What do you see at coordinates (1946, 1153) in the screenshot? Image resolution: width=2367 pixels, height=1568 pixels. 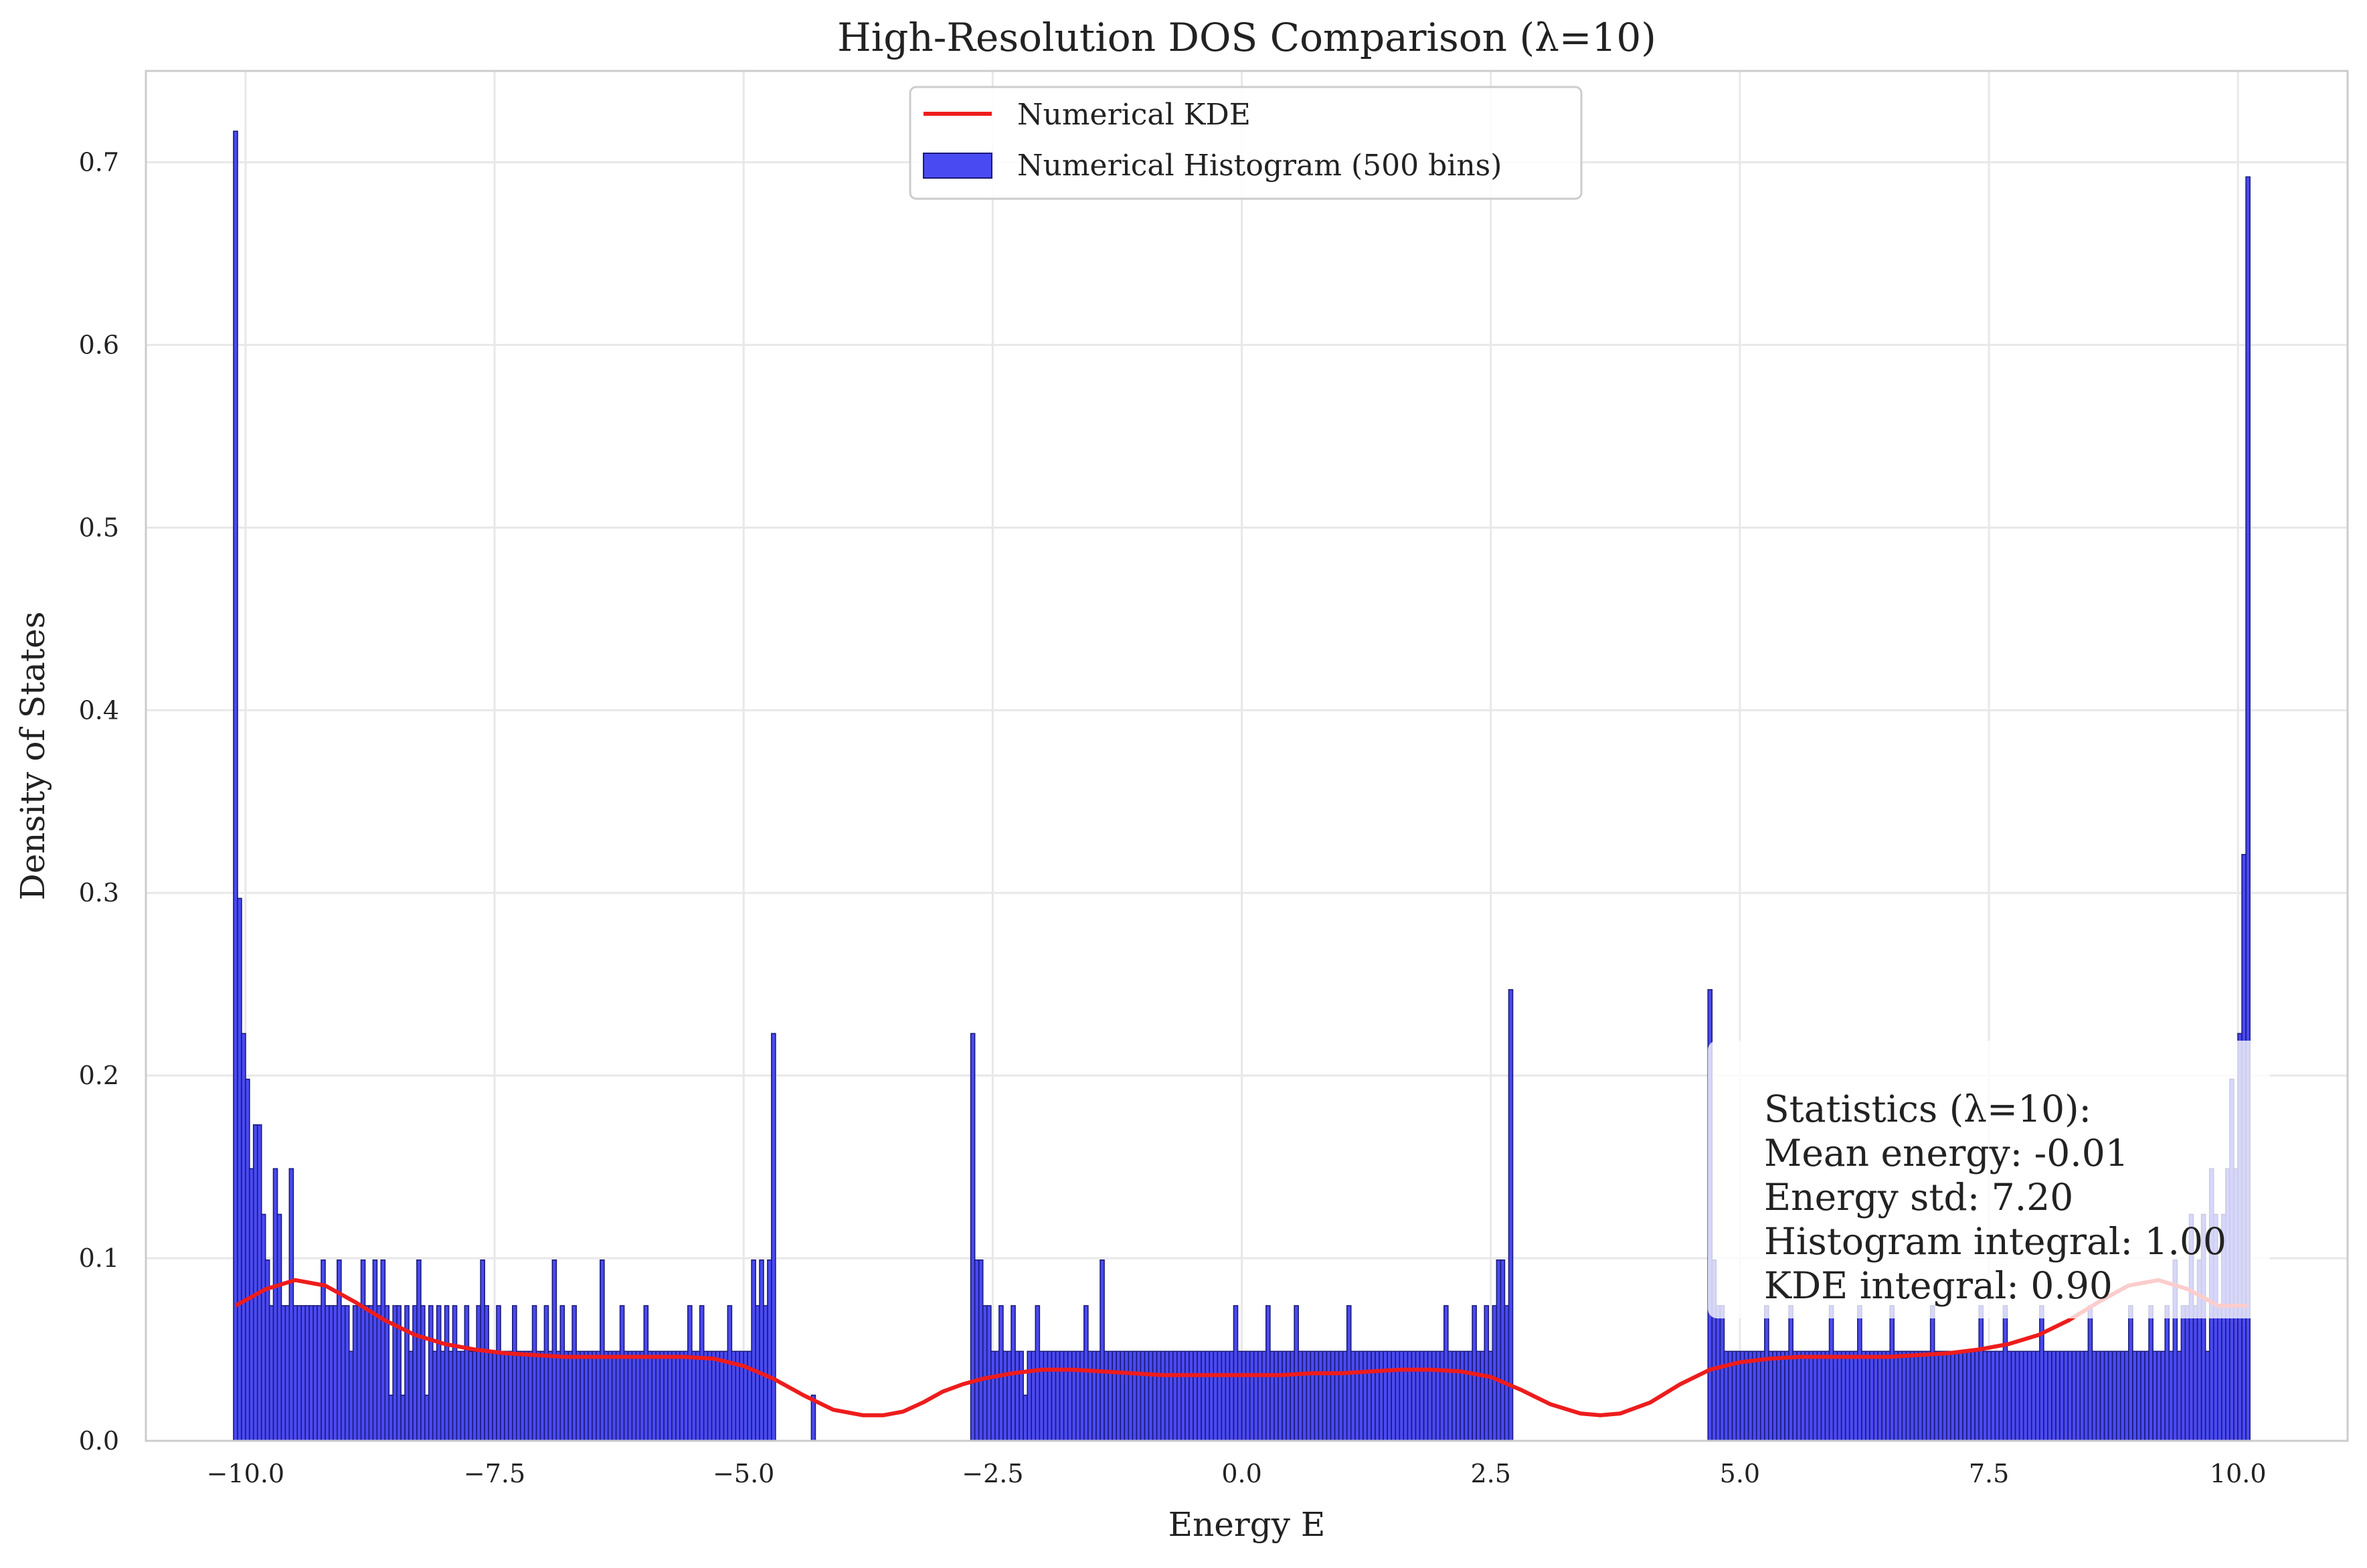 I see `statistics-line: Mean energy: -0.01` at bounding box center [1946, 1153].